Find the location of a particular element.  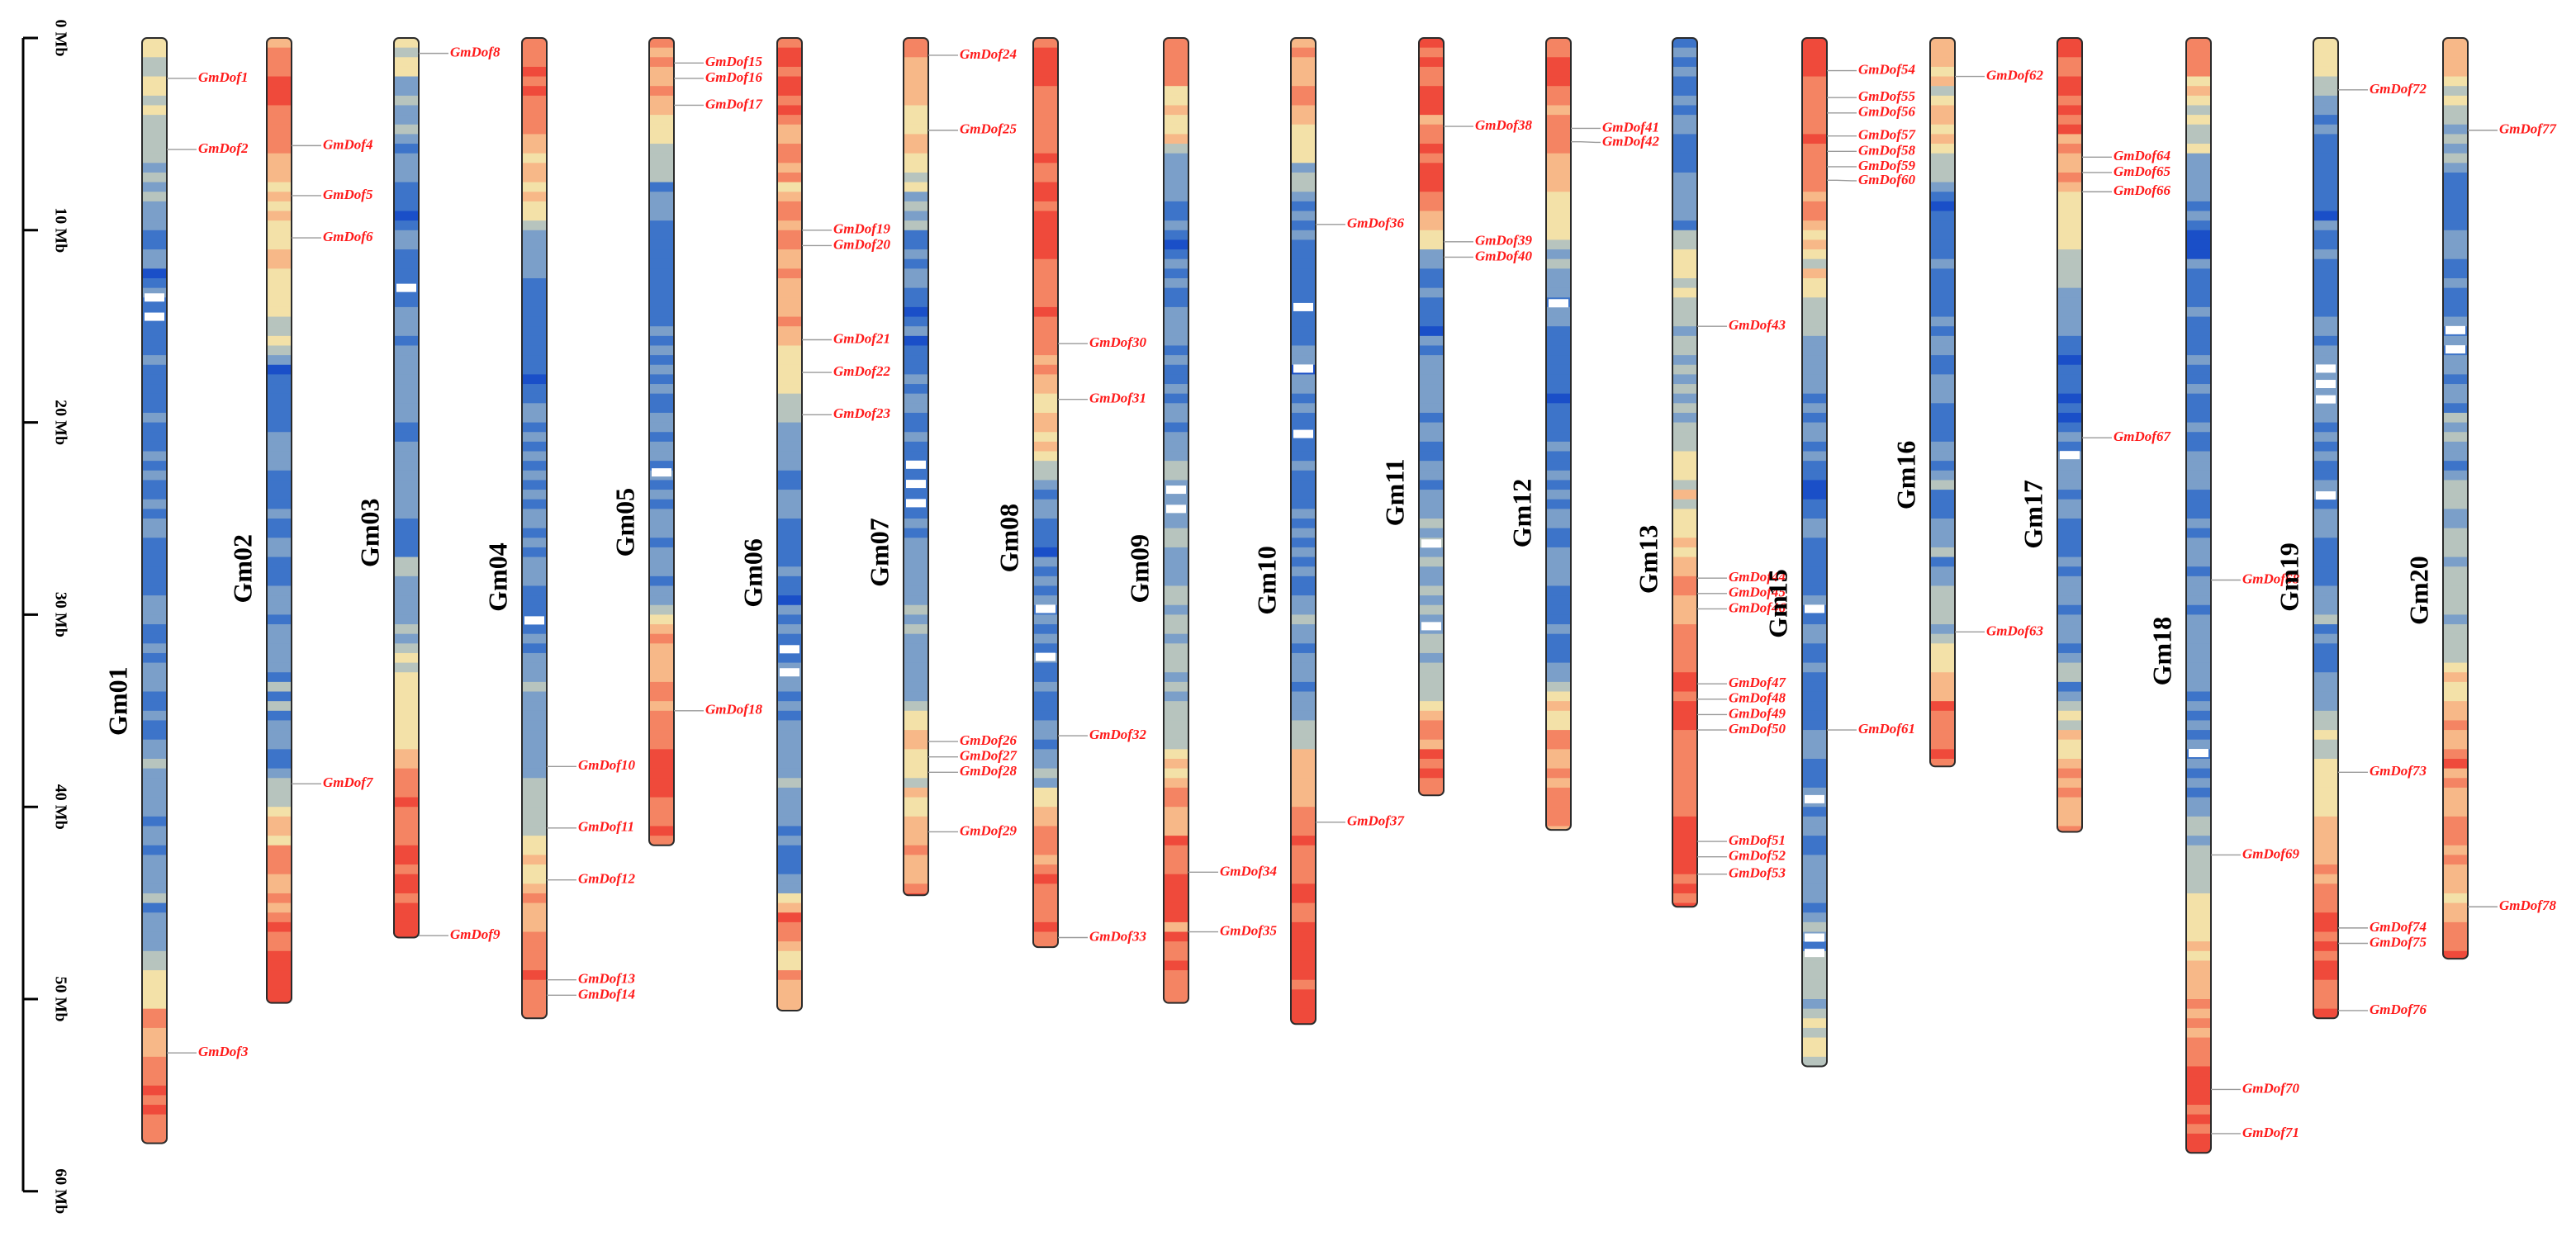

chromosome-gap is located at coordinates (2326, 495).